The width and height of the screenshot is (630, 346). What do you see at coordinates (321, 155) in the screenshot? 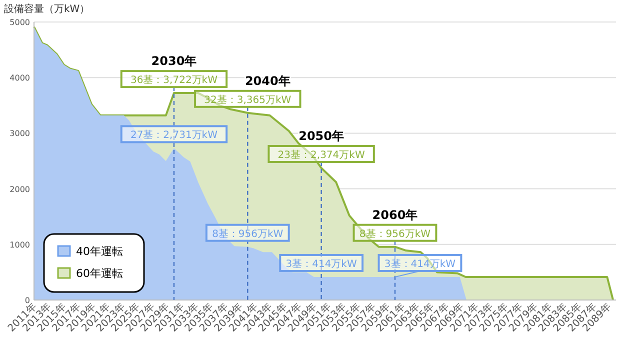
I see `annotation: 23基：2,374万kW` at bounding box center [321, 155].